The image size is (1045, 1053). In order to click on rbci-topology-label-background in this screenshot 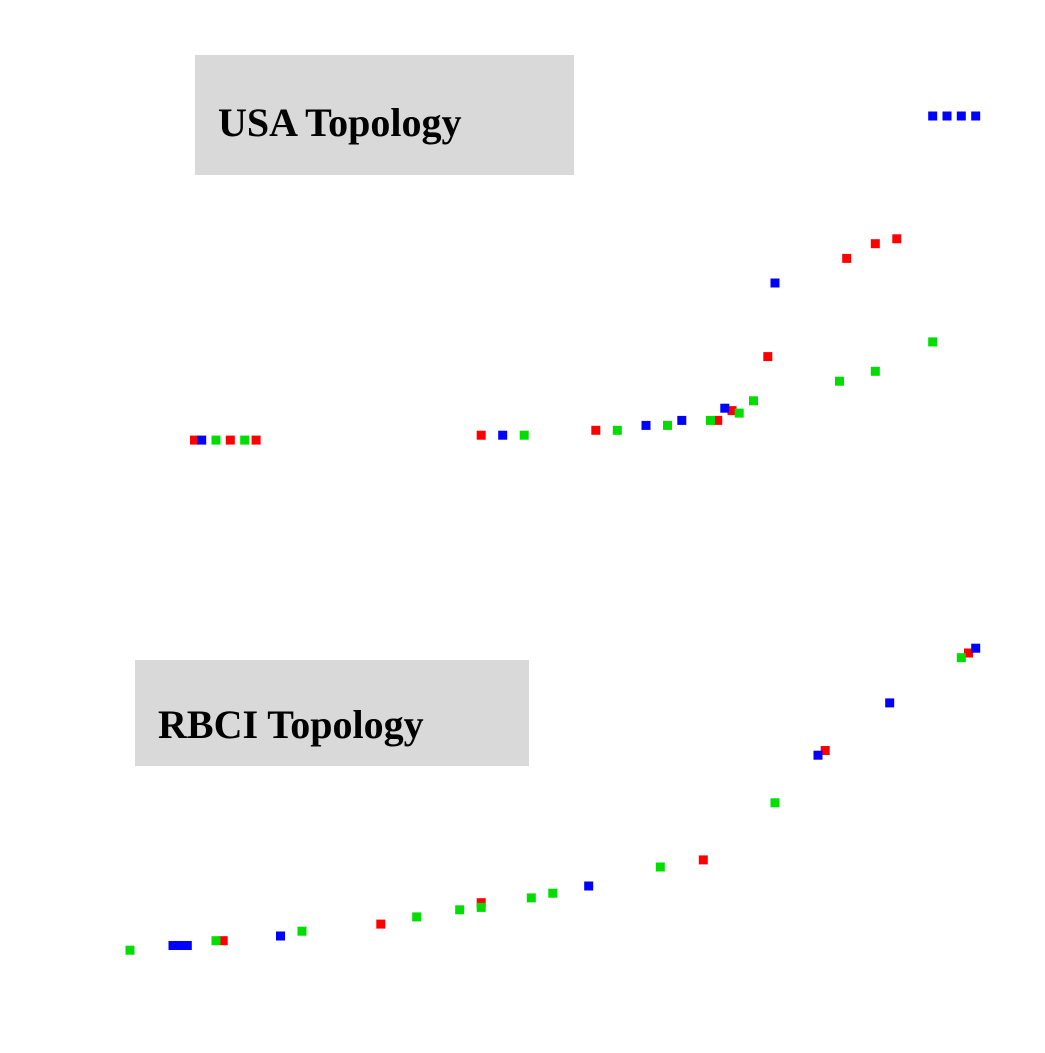, I will do `click(332, 713)`.